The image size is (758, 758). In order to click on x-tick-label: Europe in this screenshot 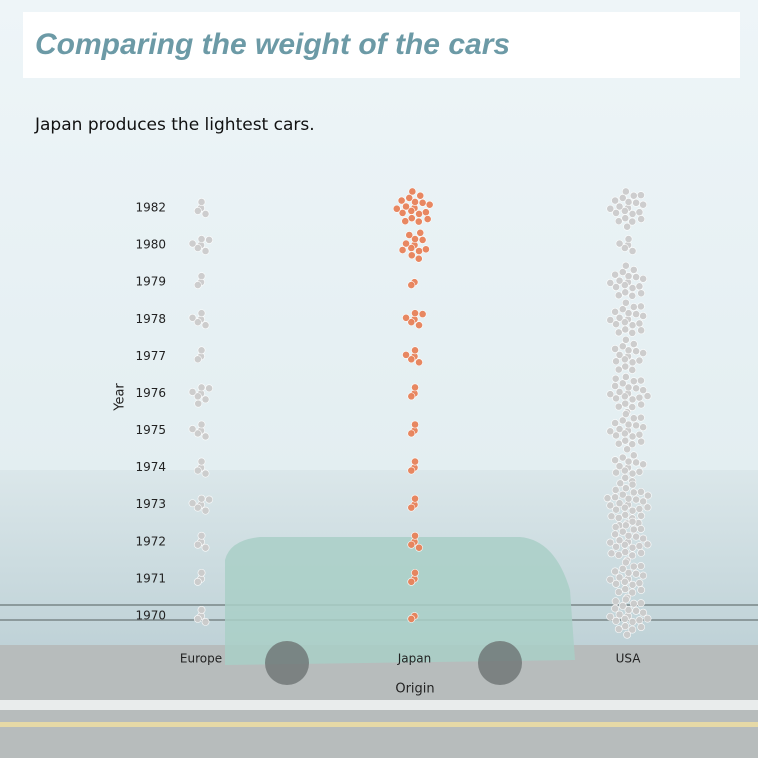, I will do `click(201, 659)`.